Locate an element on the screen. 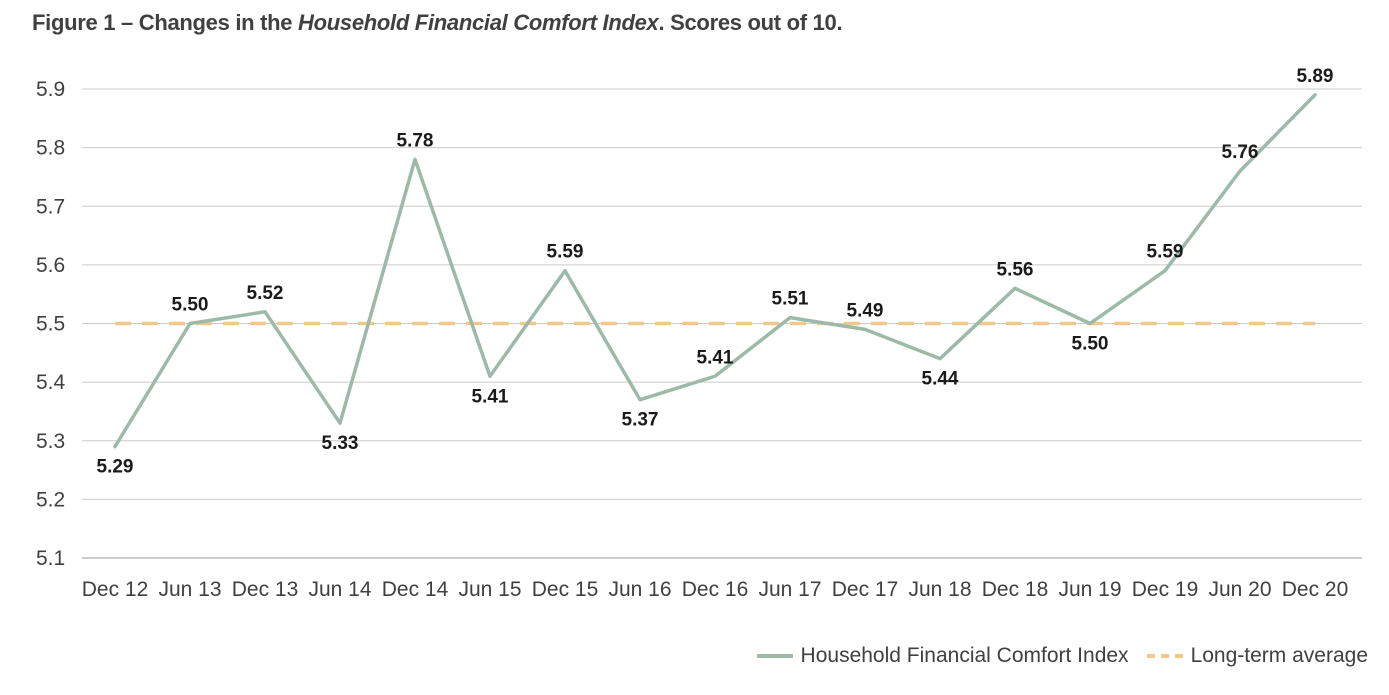 The height and width of the screenshot is (695, 1389). x-tick-label: Dec 20 is located at coordinates (1315, 589).